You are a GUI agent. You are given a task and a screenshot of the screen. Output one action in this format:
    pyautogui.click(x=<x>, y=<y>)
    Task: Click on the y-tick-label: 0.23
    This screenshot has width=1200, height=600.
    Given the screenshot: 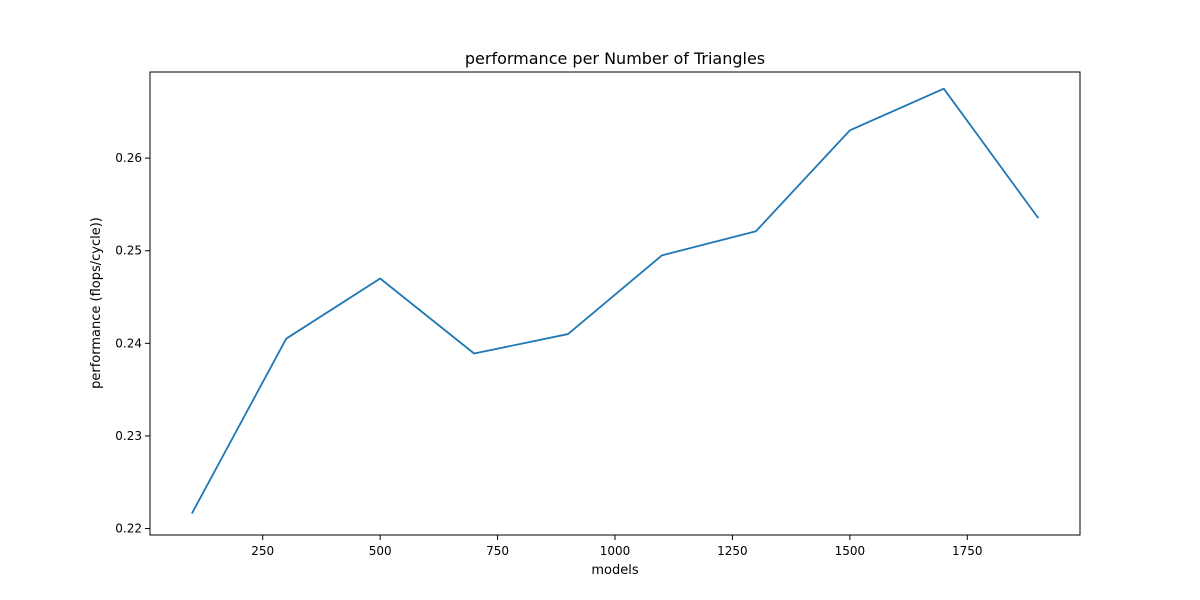 What is the action you would take?
    pyautogui.click(x=128, y=436)
    